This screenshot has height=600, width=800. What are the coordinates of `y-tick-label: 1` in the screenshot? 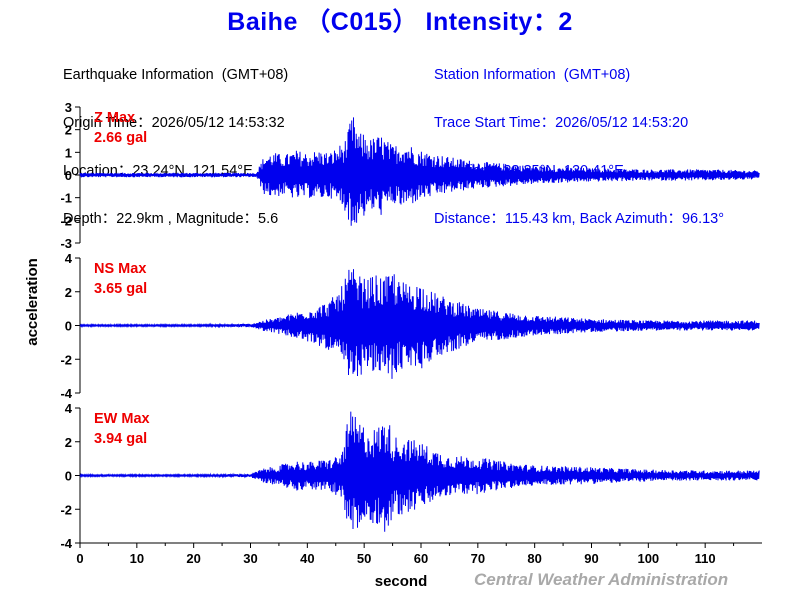 It's located at (68, 152).